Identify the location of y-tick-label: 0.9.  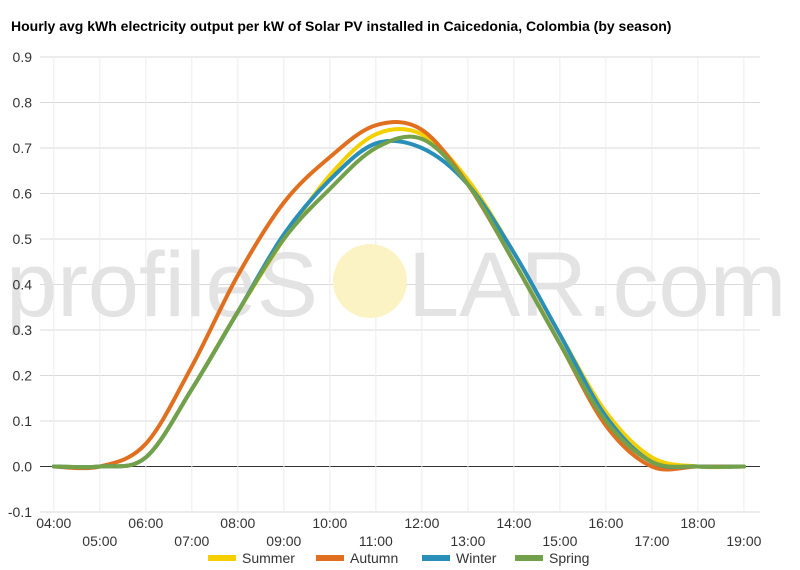
(23, 57).